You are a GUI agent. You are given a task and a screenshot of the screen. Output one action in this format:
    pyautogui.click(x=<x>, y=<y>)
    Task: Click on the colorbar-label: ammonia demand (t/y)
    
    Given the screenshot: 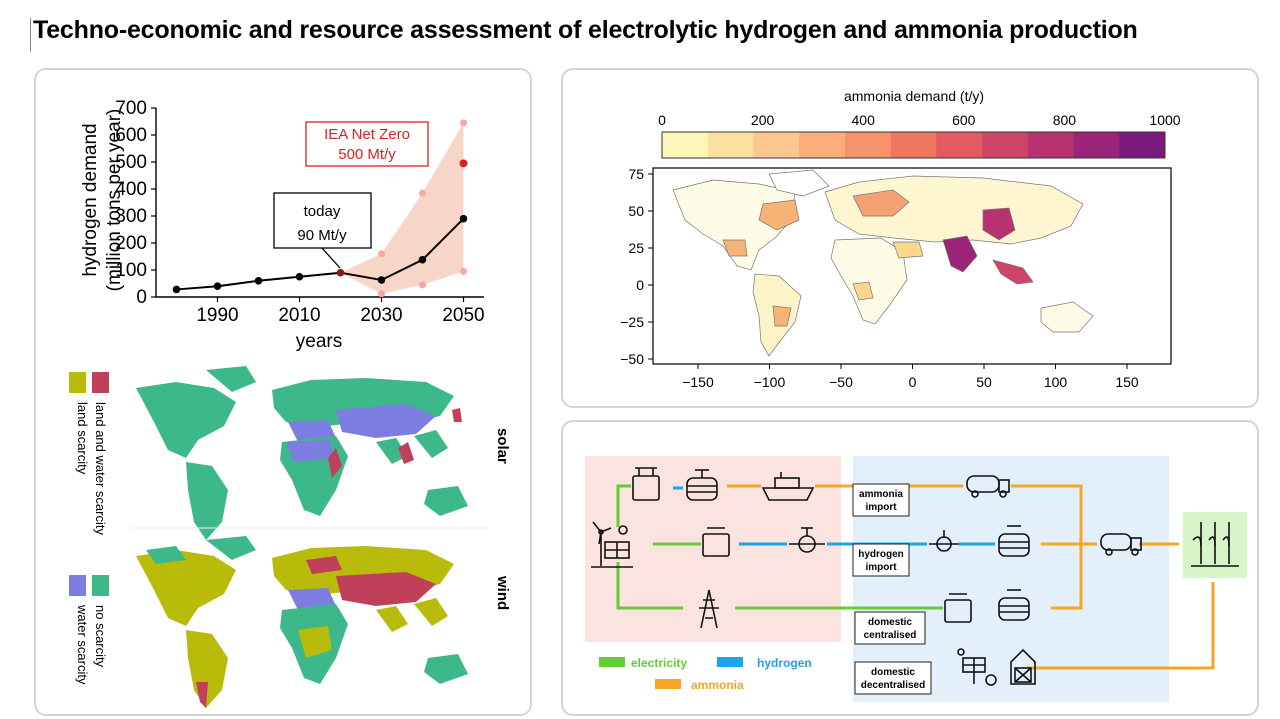 What is the action you would take?
    pyautogui.click(x=914, y=96)
    